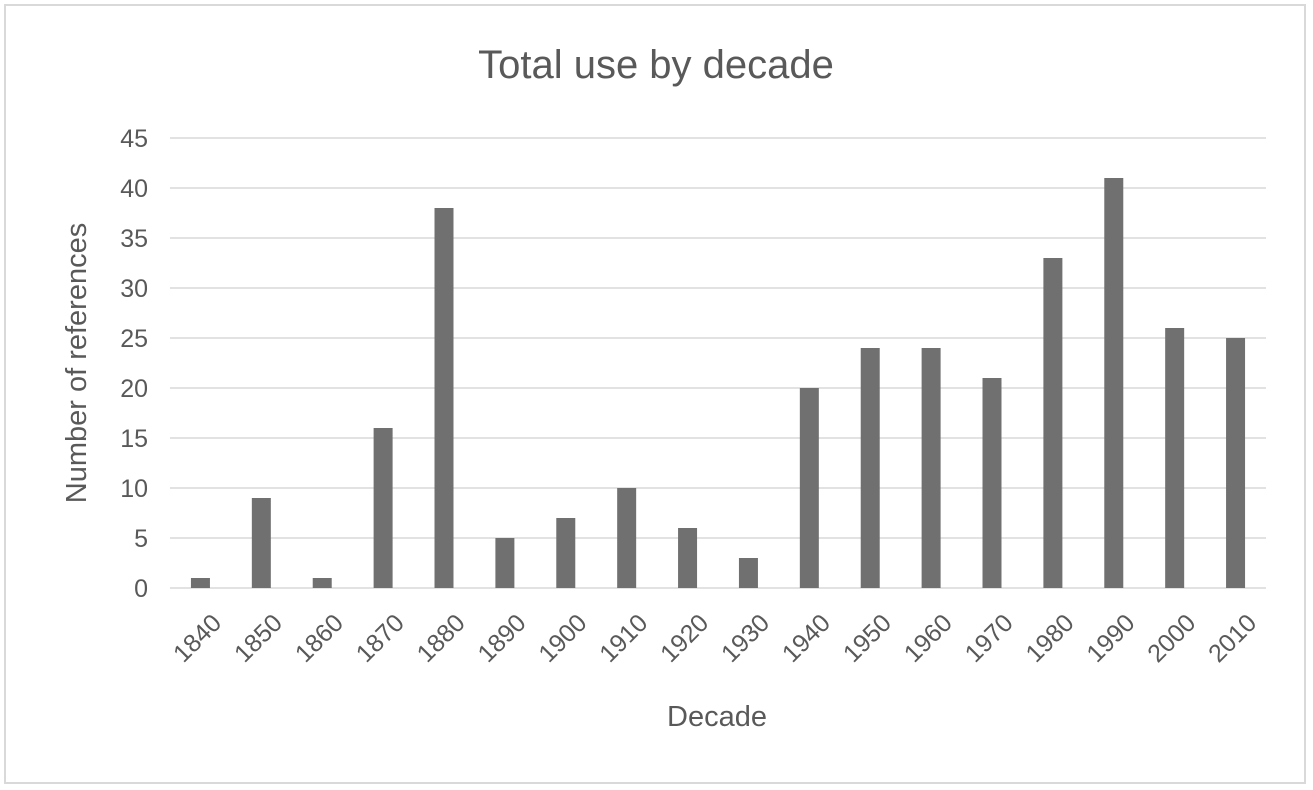  I want to click on y-tick-label: 25, so click(134, 339).